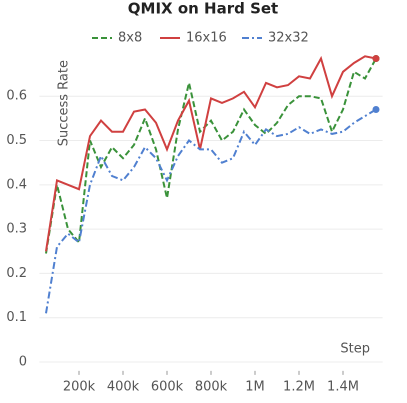 Image resolution: width=407 pixels, height=403 pixels. What do you see at coordinates (16, 229) in the screenshot?
I see `y-tick-label: 0.3` at bounding box center [16, 229].